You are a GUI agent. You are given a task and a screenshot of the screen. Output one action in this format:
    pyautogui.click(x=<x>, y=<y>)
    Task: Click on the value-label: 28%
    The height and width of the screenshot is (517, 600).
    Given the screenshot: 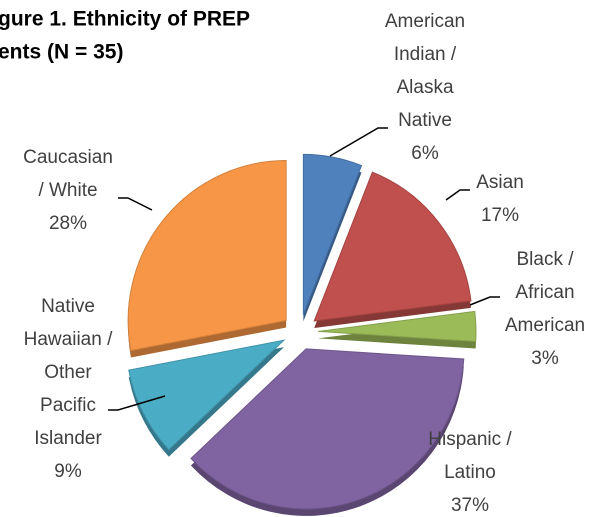 What is the action you would take?
    pyautogui.click(x=68, y=223)
    